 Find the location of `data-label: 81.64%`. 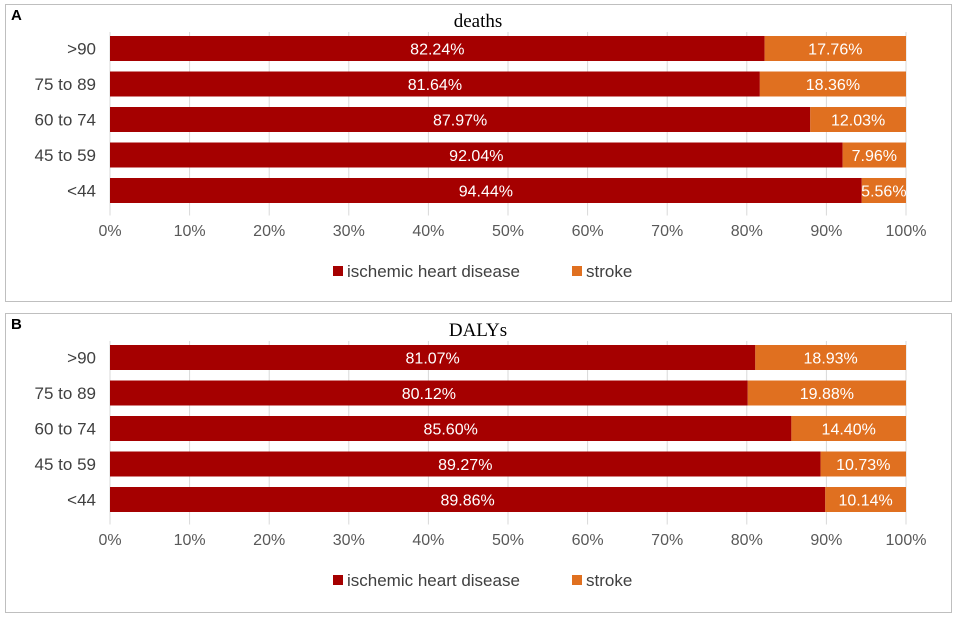

data-label: 81.64% is located at coordinates (435, 85).